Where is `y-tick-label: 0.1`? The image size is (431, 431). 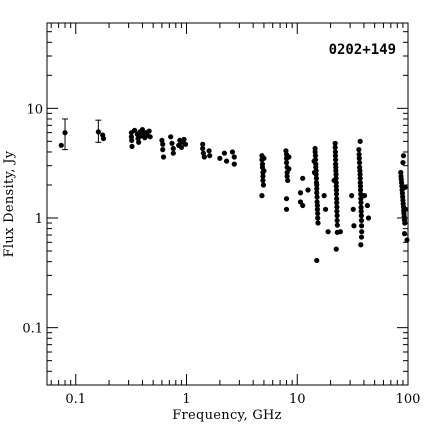
y-tick-label: 0.1 is located at coordinates (32, 329).